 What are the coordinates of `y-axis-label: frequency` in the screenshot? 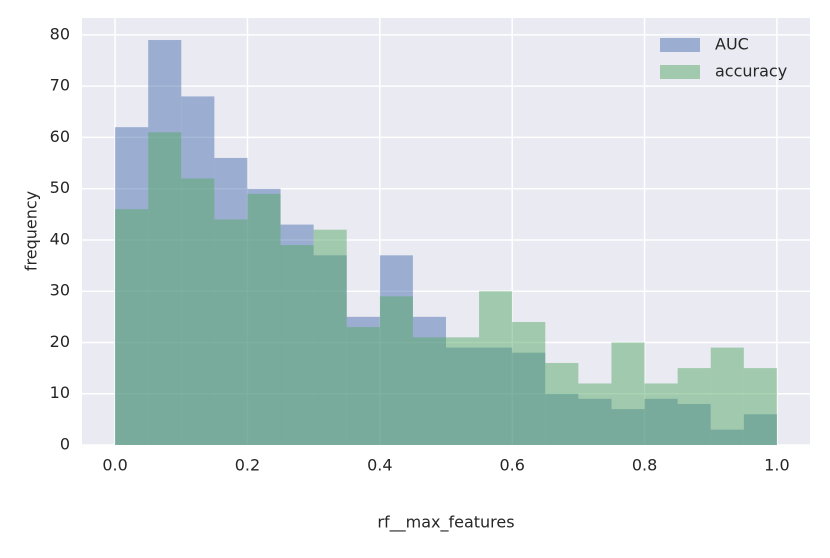 It's located at (31, 231).